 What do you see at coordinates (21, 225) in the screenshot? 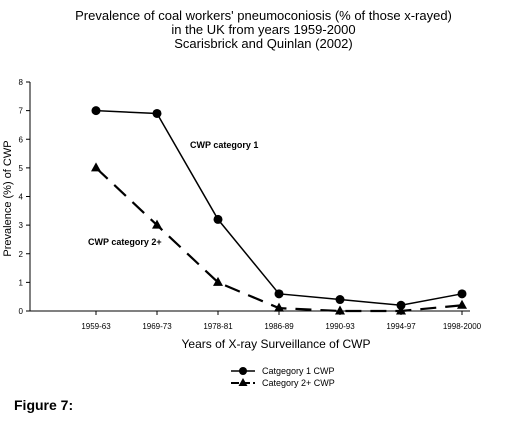
I see `y-tick-label: 3` at bounding box center [21, 225].